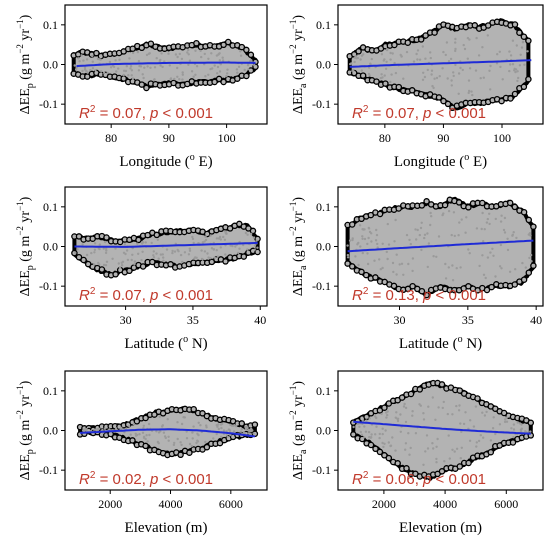 Image resolution: width=550 pixels, height=548 pixels. Describe the element at coordinates (110, 504) in the screenshot. I see `x-tick-label: 2000` at that location.